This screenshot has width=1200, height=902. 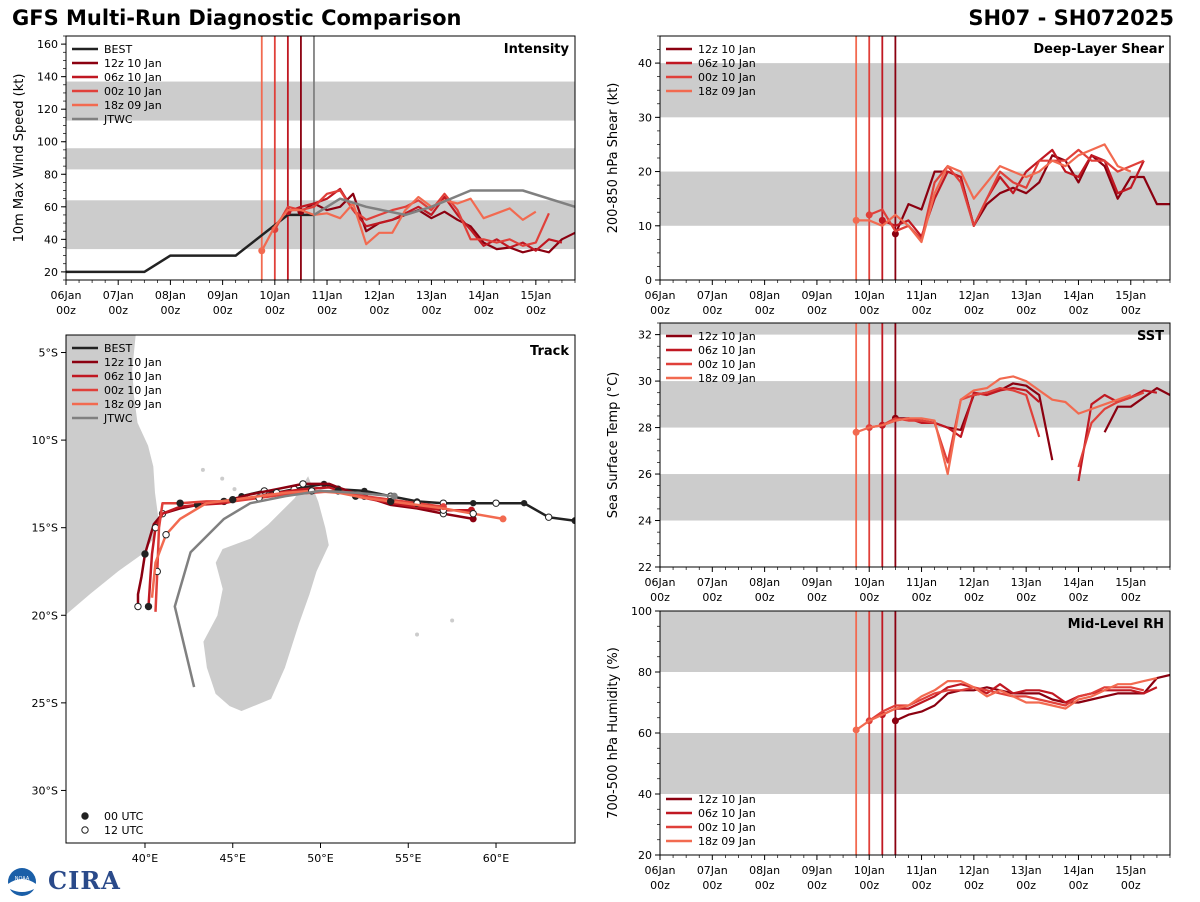 I want to click on shear-xtick-label: 08Jan, so click(x=764, y=295).